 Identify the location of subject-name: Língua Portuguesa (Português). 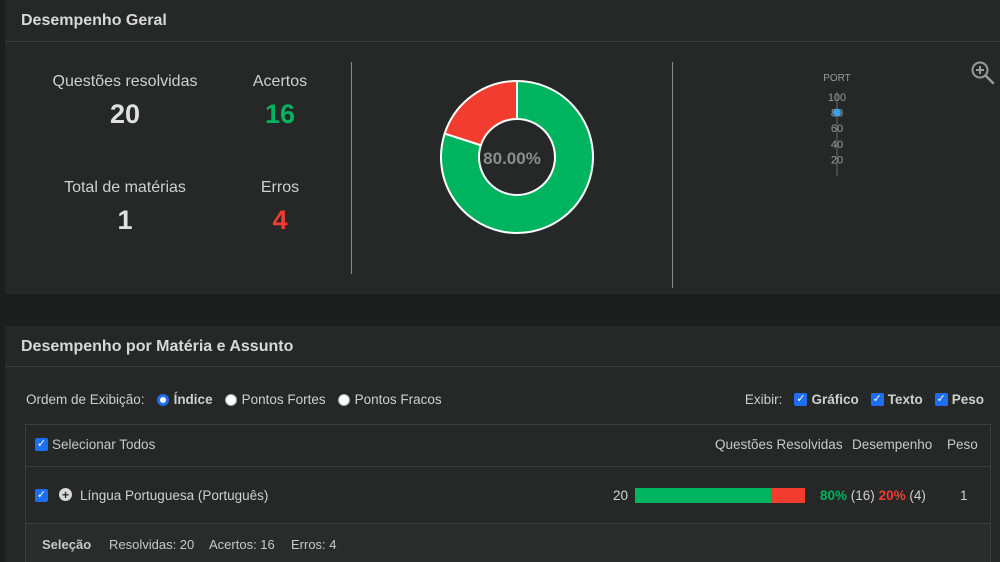
(174, 495).